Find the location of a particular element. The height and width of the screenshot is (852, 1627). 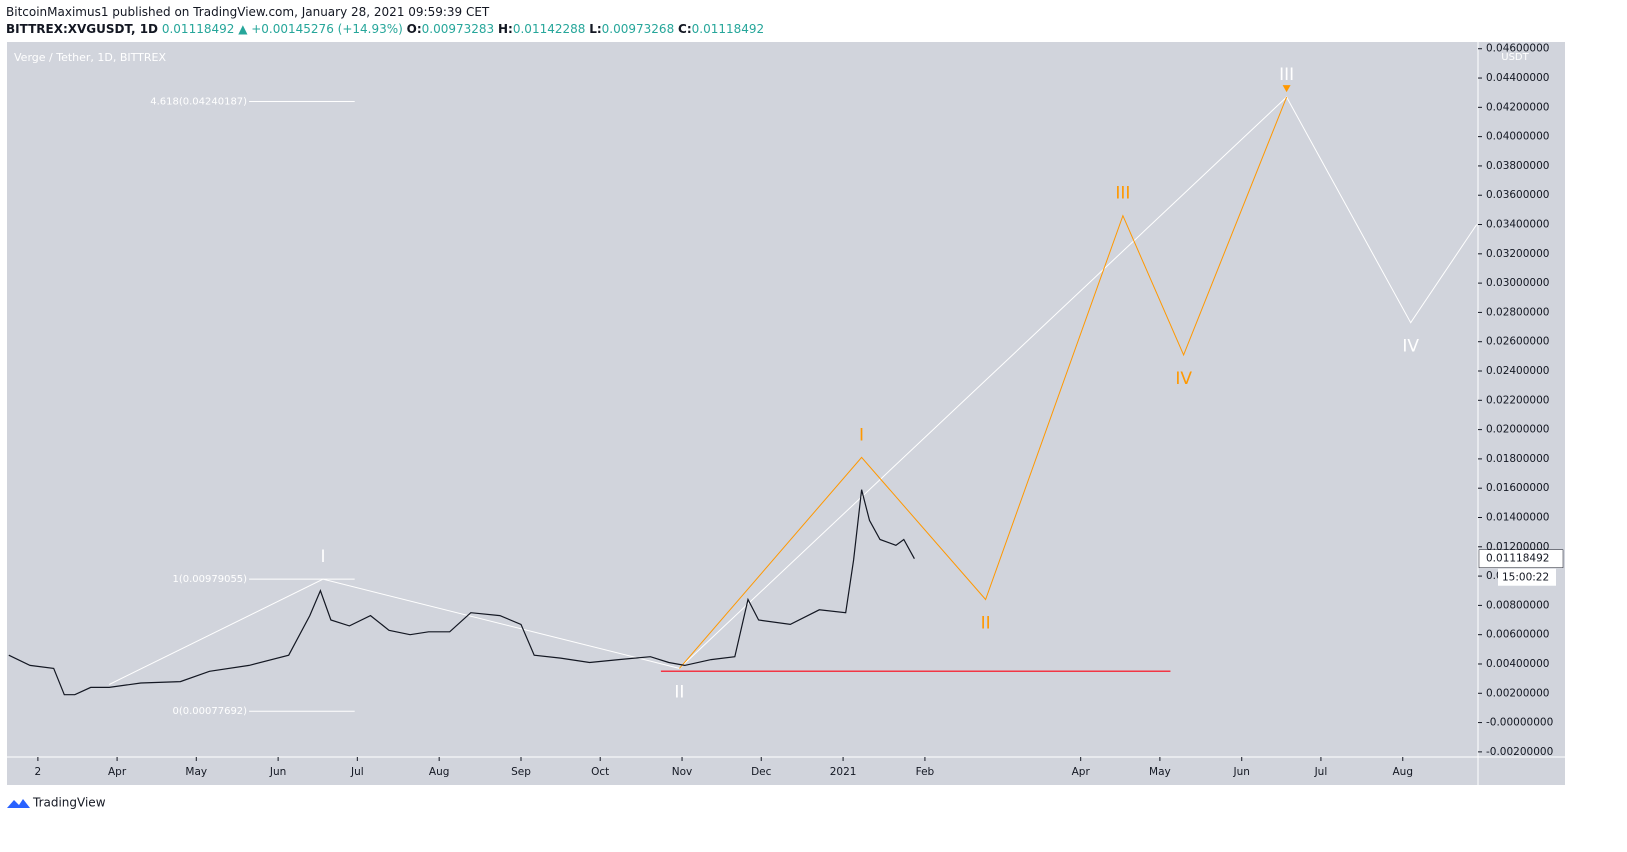

y-tick-label: 0.04400000 is located at coordinates (1517, 78).